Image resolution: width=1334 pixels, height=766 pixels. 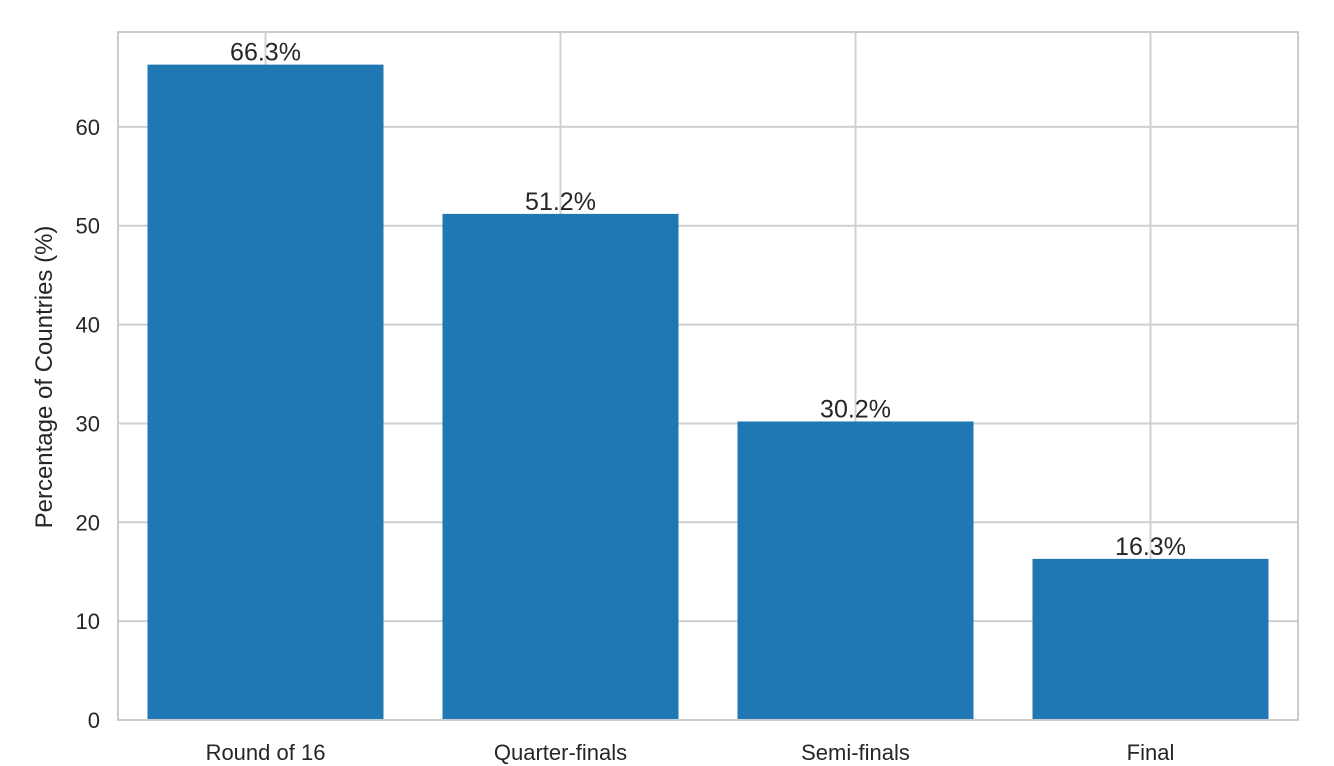 I want to click on bar-value-label: 16.3%, so click(x=1150, y=547).